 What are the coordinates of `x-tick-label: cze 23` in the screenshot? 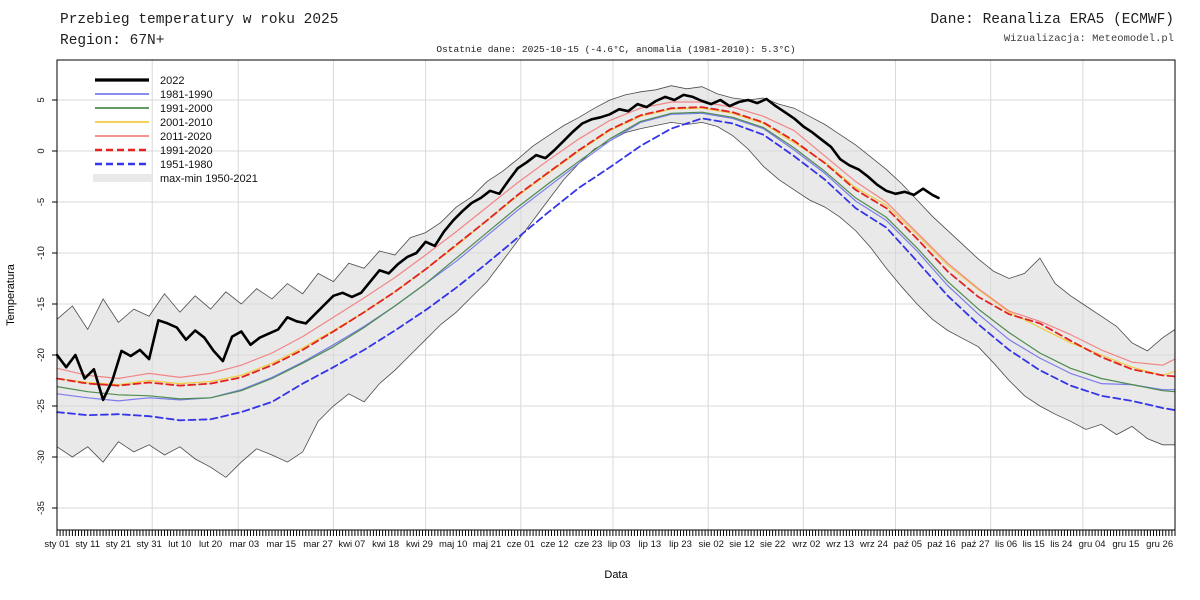 It's located at (588, 544).